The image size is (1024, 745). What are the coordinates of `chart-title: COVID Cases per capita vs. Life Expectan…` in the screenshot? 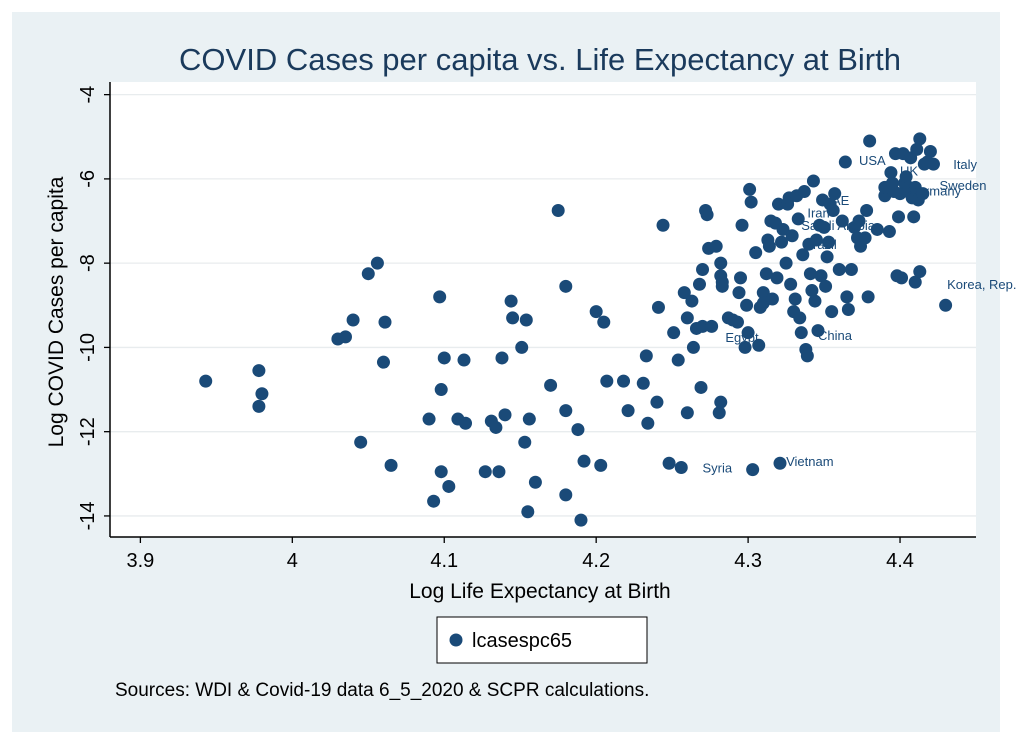 It's located at (540, 59).